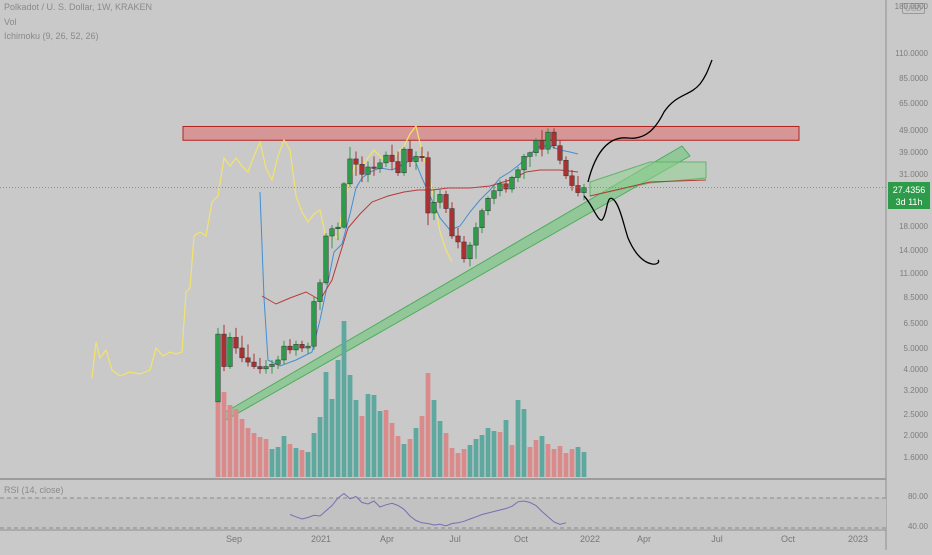 This screenshot has width=932, height=555. What do you see at coordinates (321, 539) in the screenshot?
I see `time-tick-label: 2021` at bounding box center [321, 539].